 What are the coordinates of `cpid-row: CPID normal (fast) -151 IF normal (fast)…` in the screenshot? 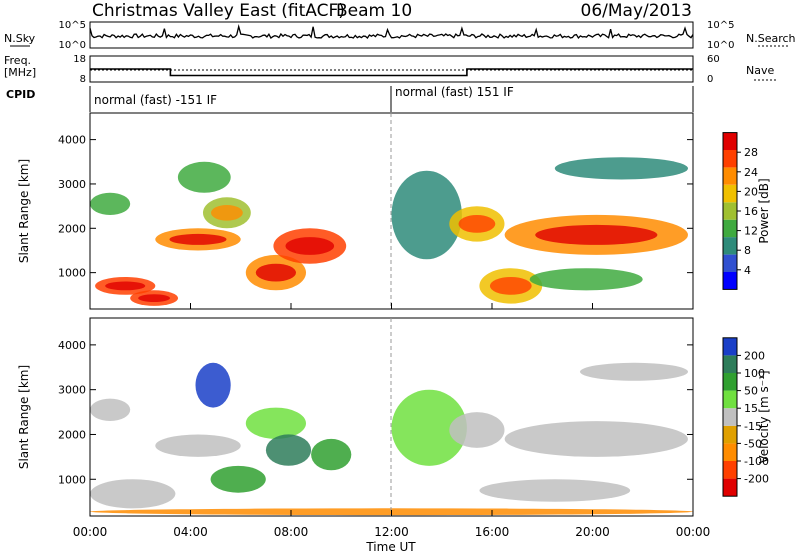 It's located at (350, 98).